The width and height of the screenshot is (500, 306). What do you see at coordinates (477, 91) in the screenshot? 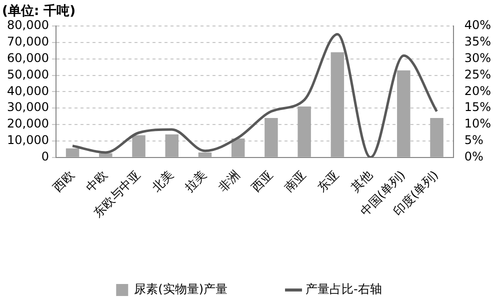
I see `y2-tick-label: 20%` at bounding box center [477, 91].